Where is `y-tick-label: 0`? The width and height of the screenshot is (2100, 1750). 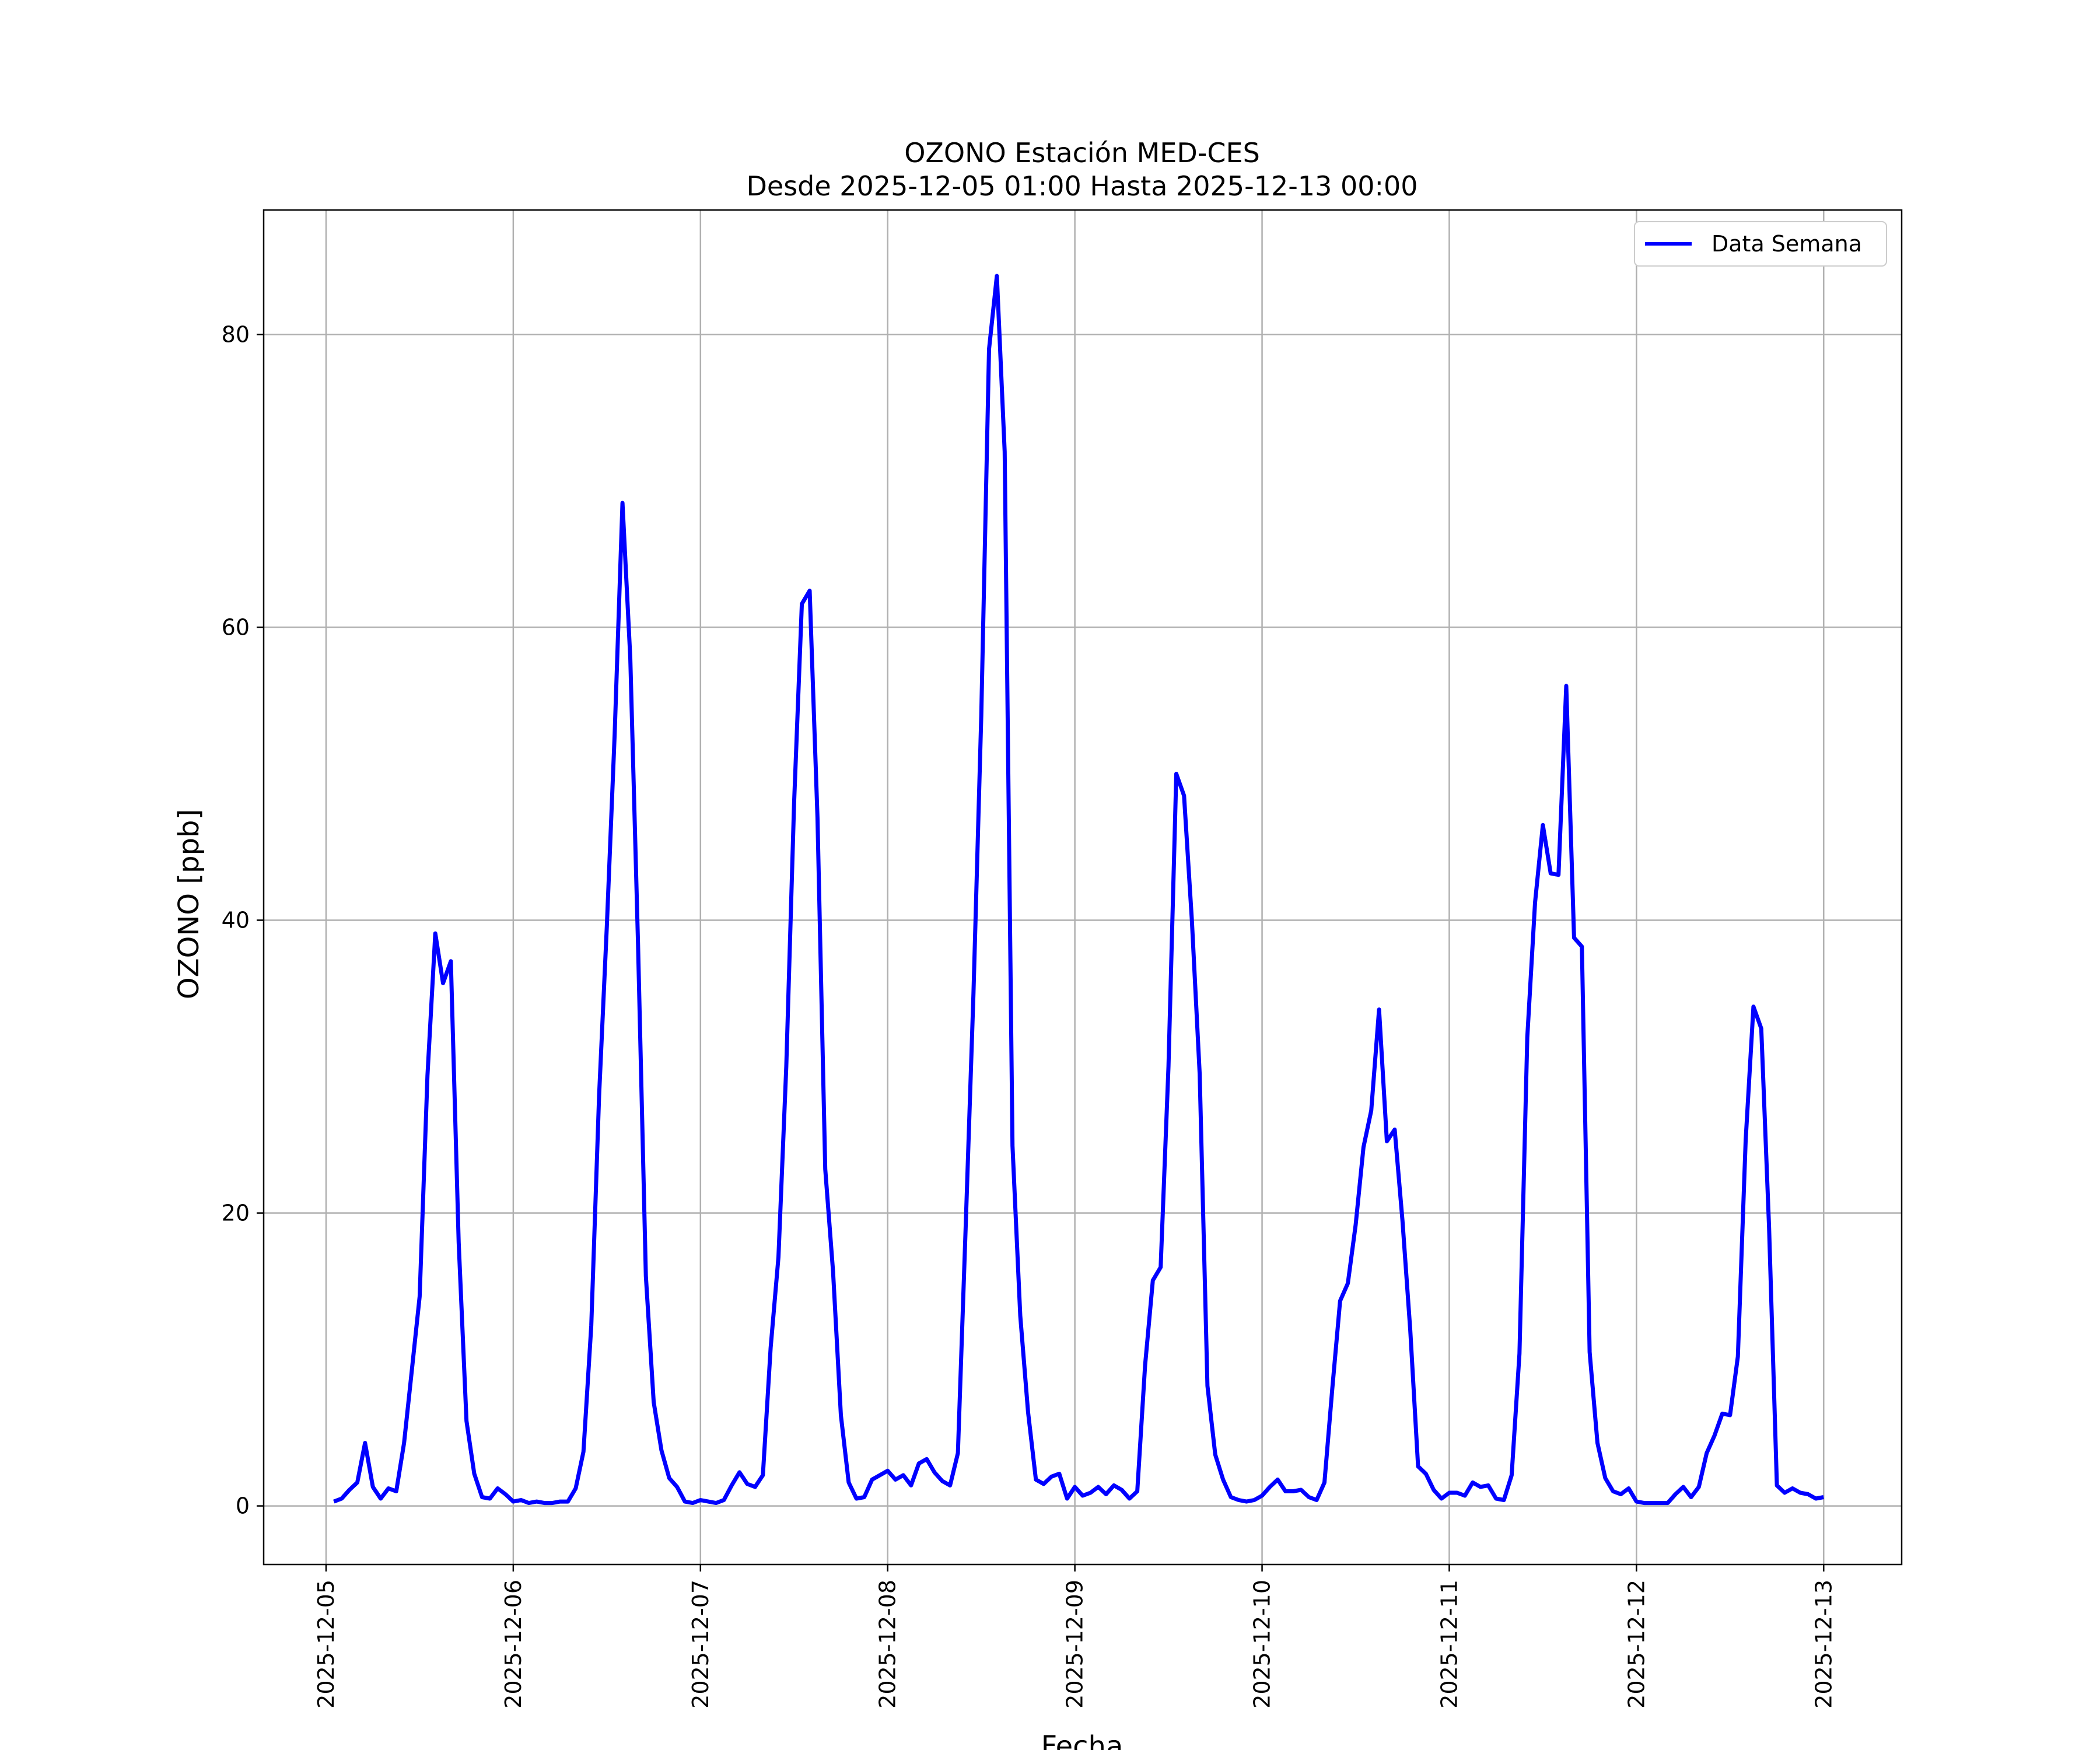
y-tick-label: 0 is located at coordinates (243, 1506).